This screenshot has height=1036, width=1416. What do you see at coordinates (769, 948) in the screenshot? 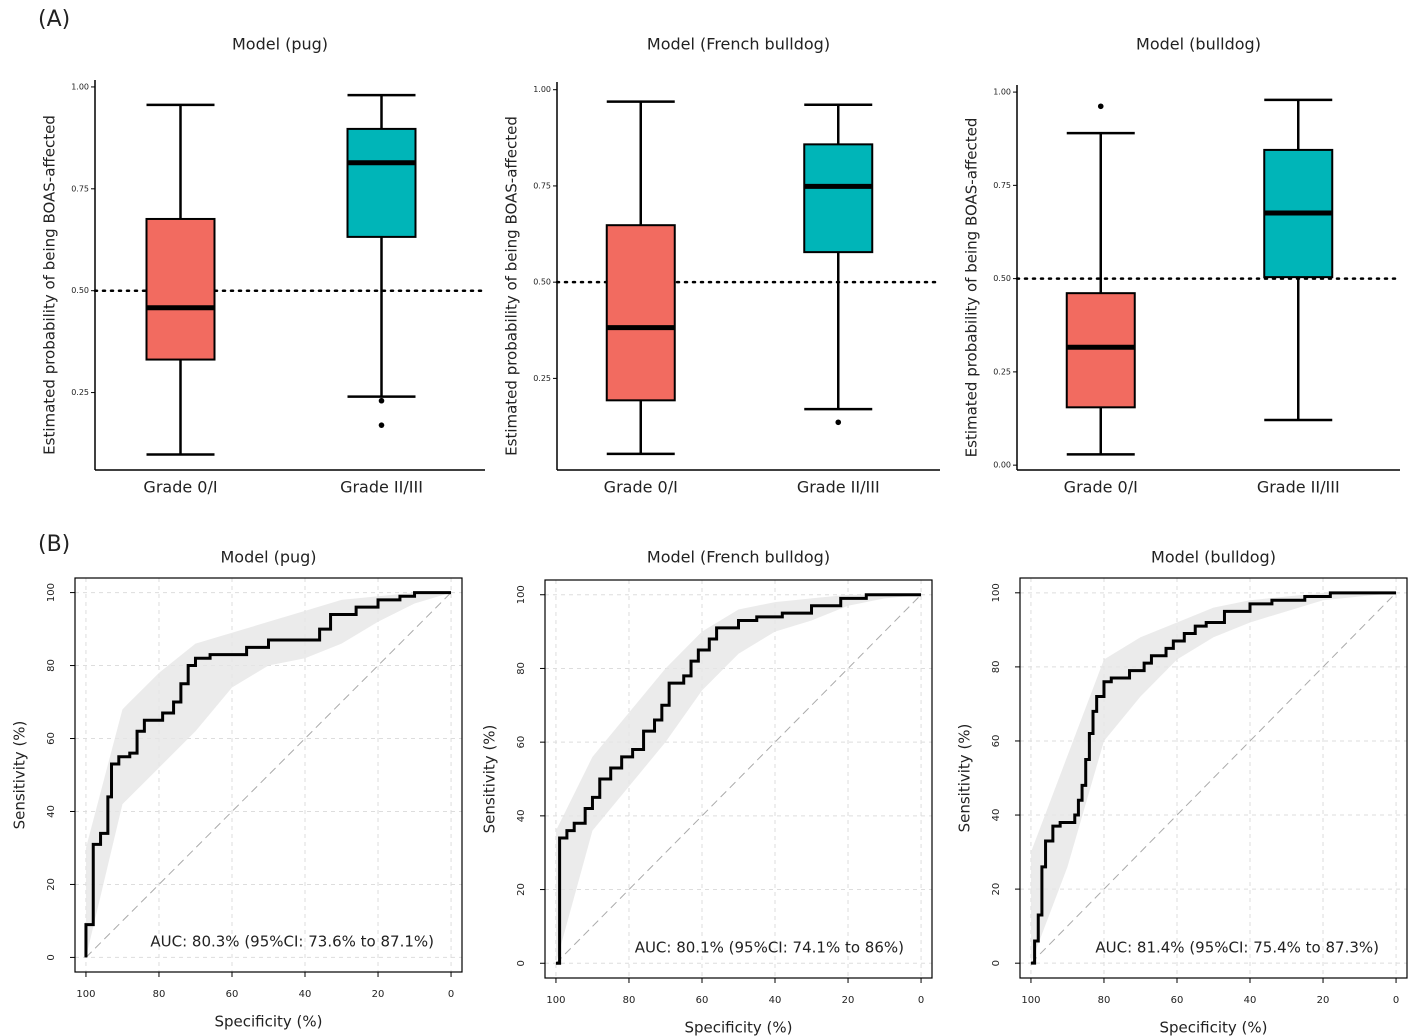
I see `annotation: AUC: 80.1% (95%CI: 74.1% to 86%)` at bounding box center [769, 948].